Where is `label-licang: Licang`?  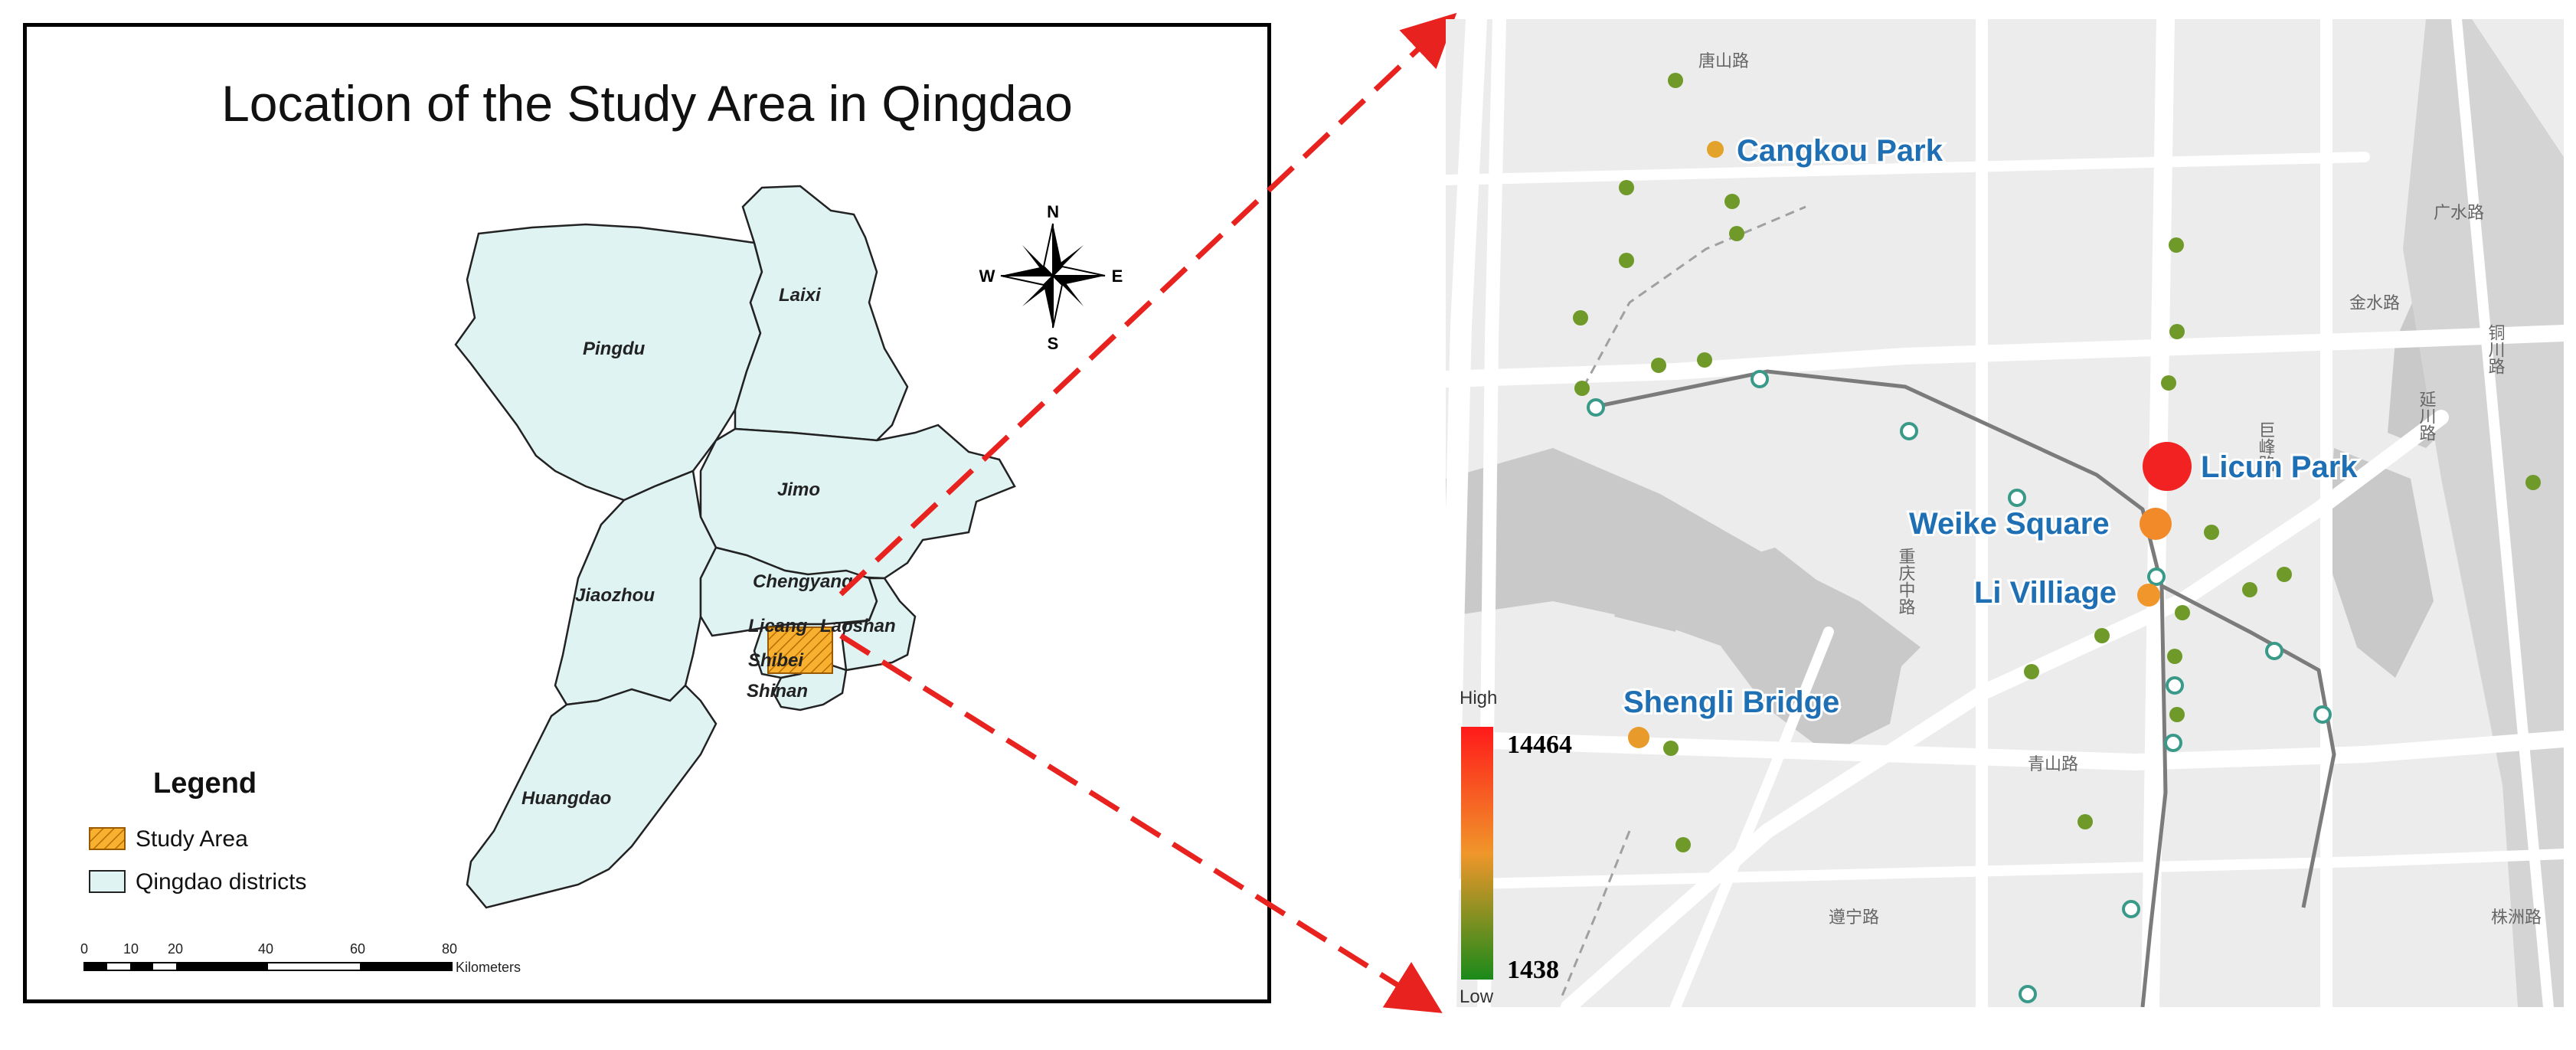 label-licang: Licang is located at coordinates (778, 626).